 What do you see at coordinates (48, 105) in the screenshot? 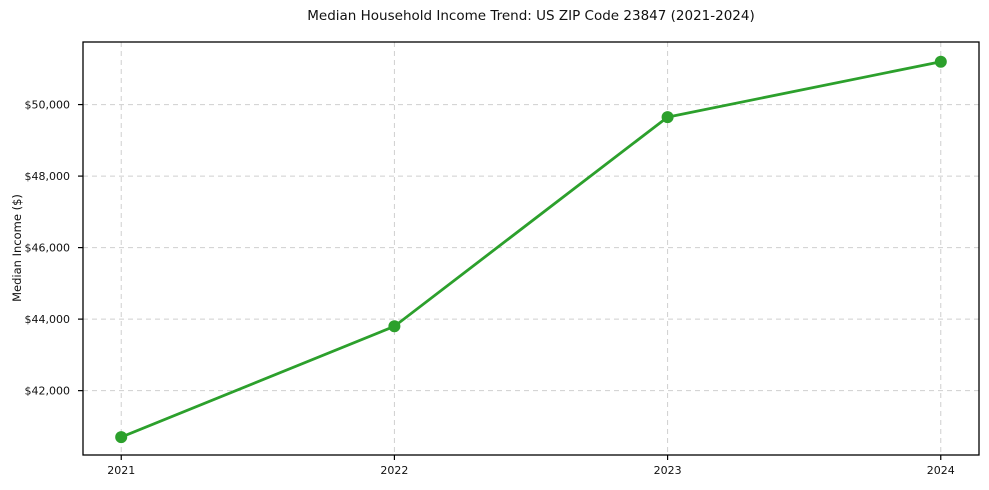
I see `y-tick-label: $50,000` at bounding box center [48, 105].